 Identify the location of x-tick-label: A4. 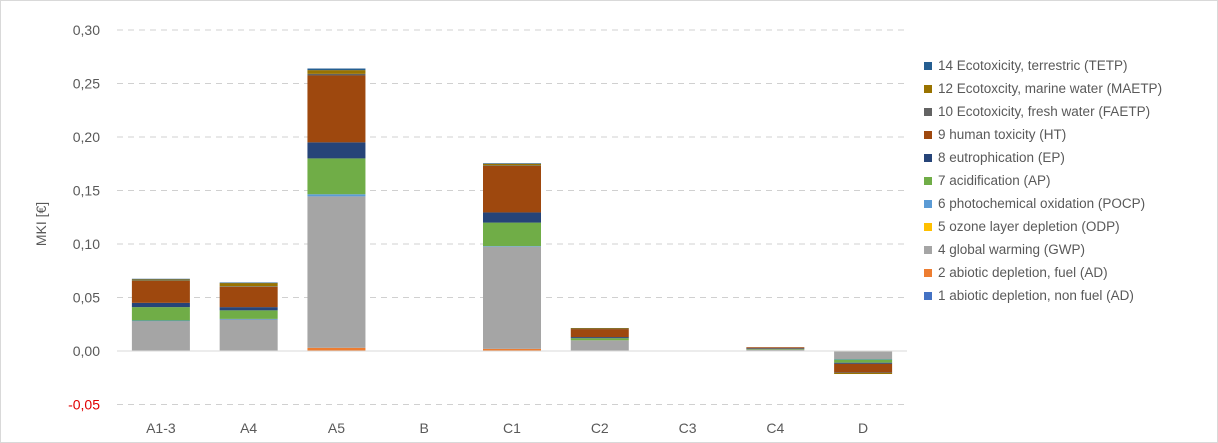
(248, 428).